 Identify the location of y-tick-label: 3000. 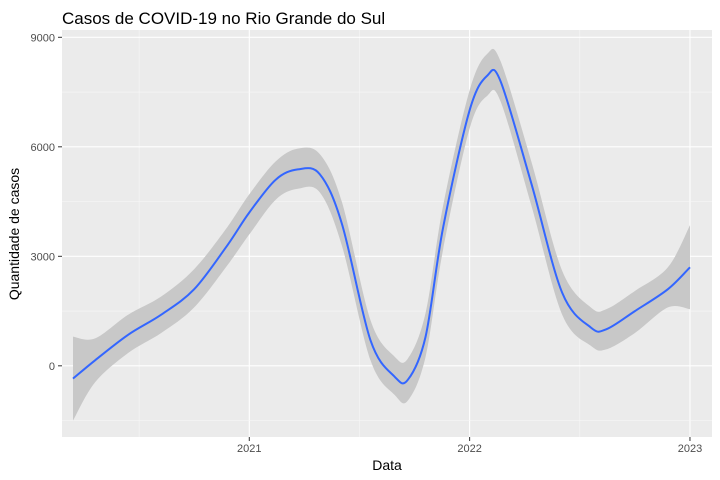
(43, 257).